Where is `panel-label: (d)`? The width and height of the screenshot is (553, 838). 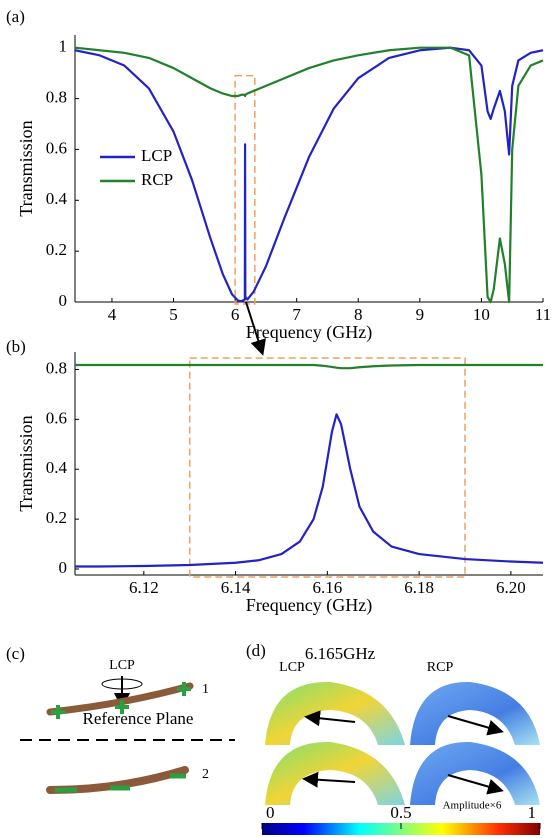
panel-label: (d) is located at coordinates (256, 650).